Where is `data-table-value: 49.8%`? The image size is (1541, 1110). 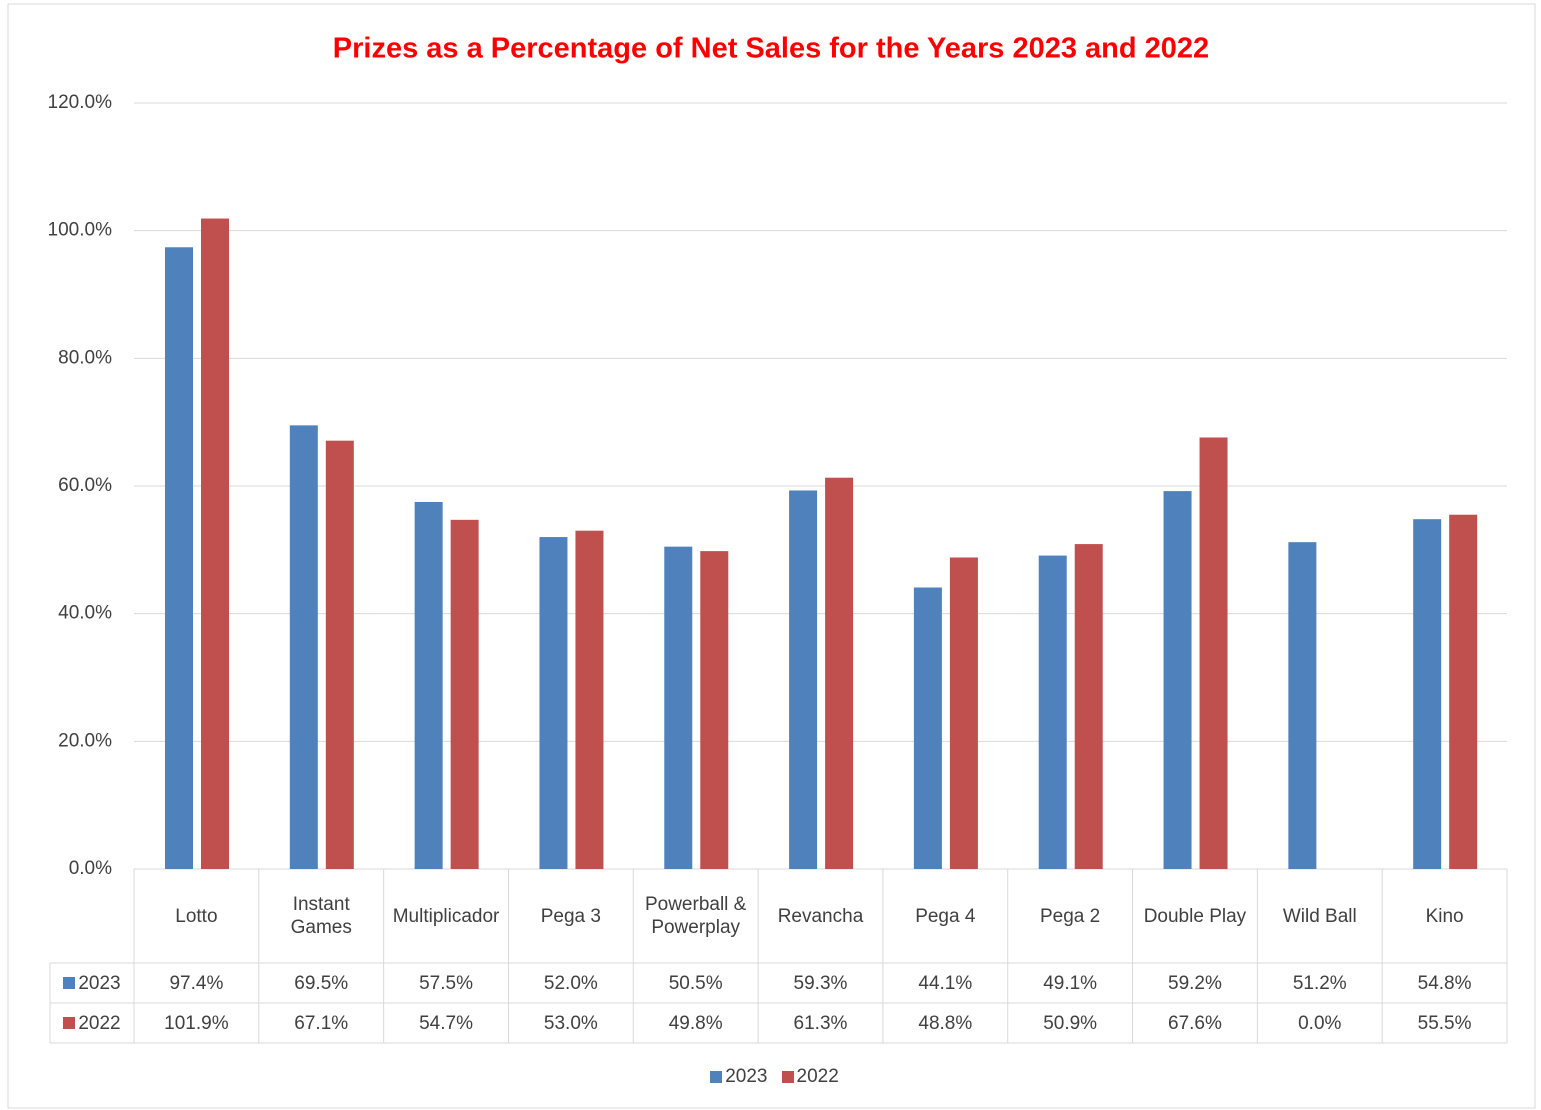 data-table-value: 49.8% is located at coordinates (695, 1023).